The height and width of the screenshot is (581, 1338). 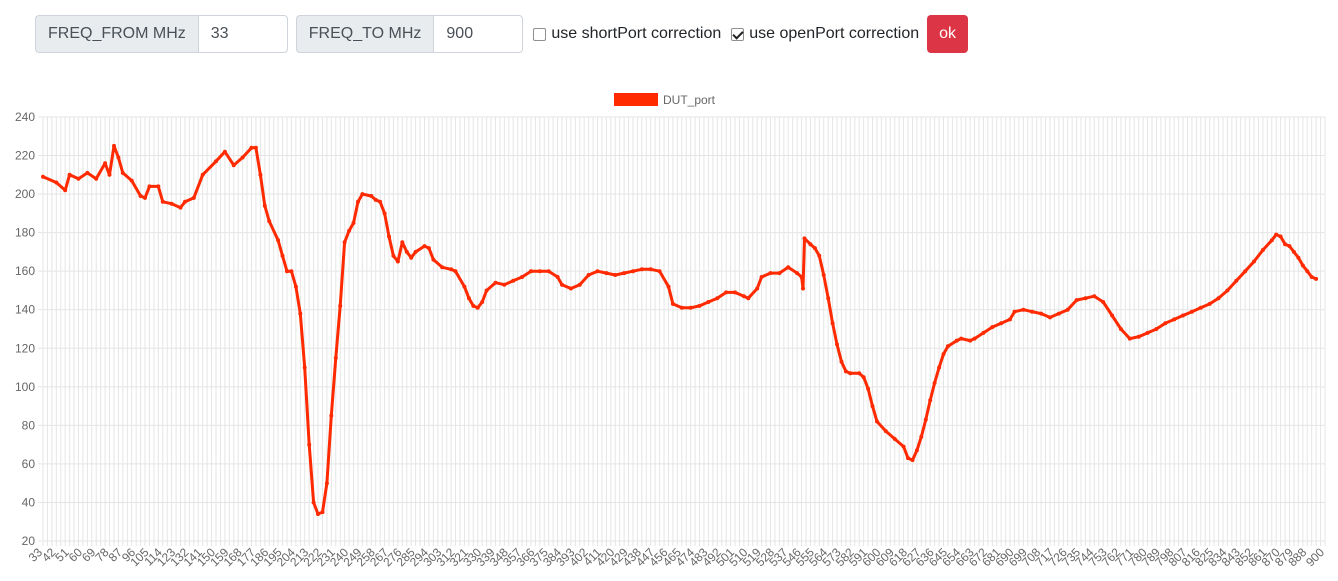 What do you see at coordinates (825, 34) in the screenshot?
I see `open-port-option: use openPort correction` at bounding box center [825, 34].